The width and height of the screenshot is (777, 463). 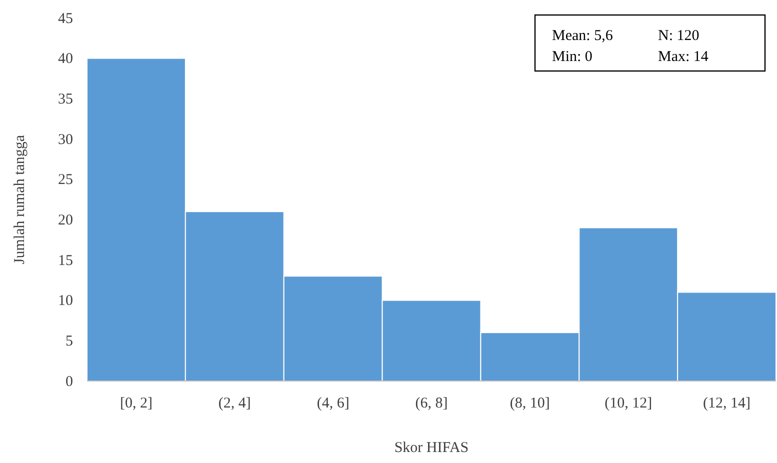 I want to click on x-tick-label: (2, 4], so click(x=234, y=404).